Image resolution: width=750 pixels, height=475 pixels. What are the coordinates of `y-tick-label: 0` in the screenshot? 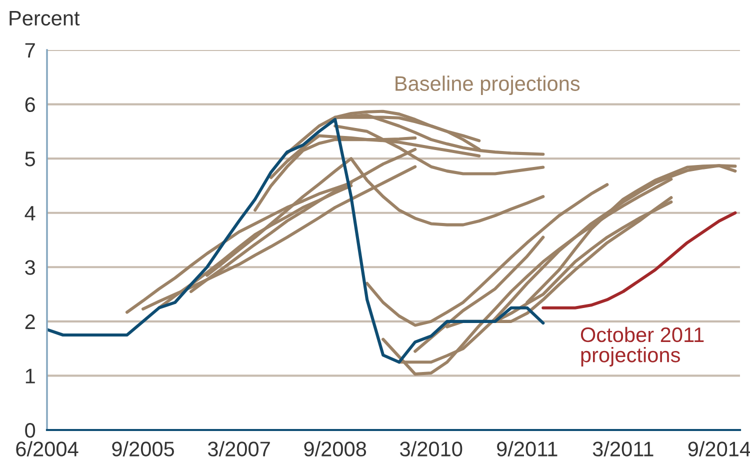 It's located at (30, 430).